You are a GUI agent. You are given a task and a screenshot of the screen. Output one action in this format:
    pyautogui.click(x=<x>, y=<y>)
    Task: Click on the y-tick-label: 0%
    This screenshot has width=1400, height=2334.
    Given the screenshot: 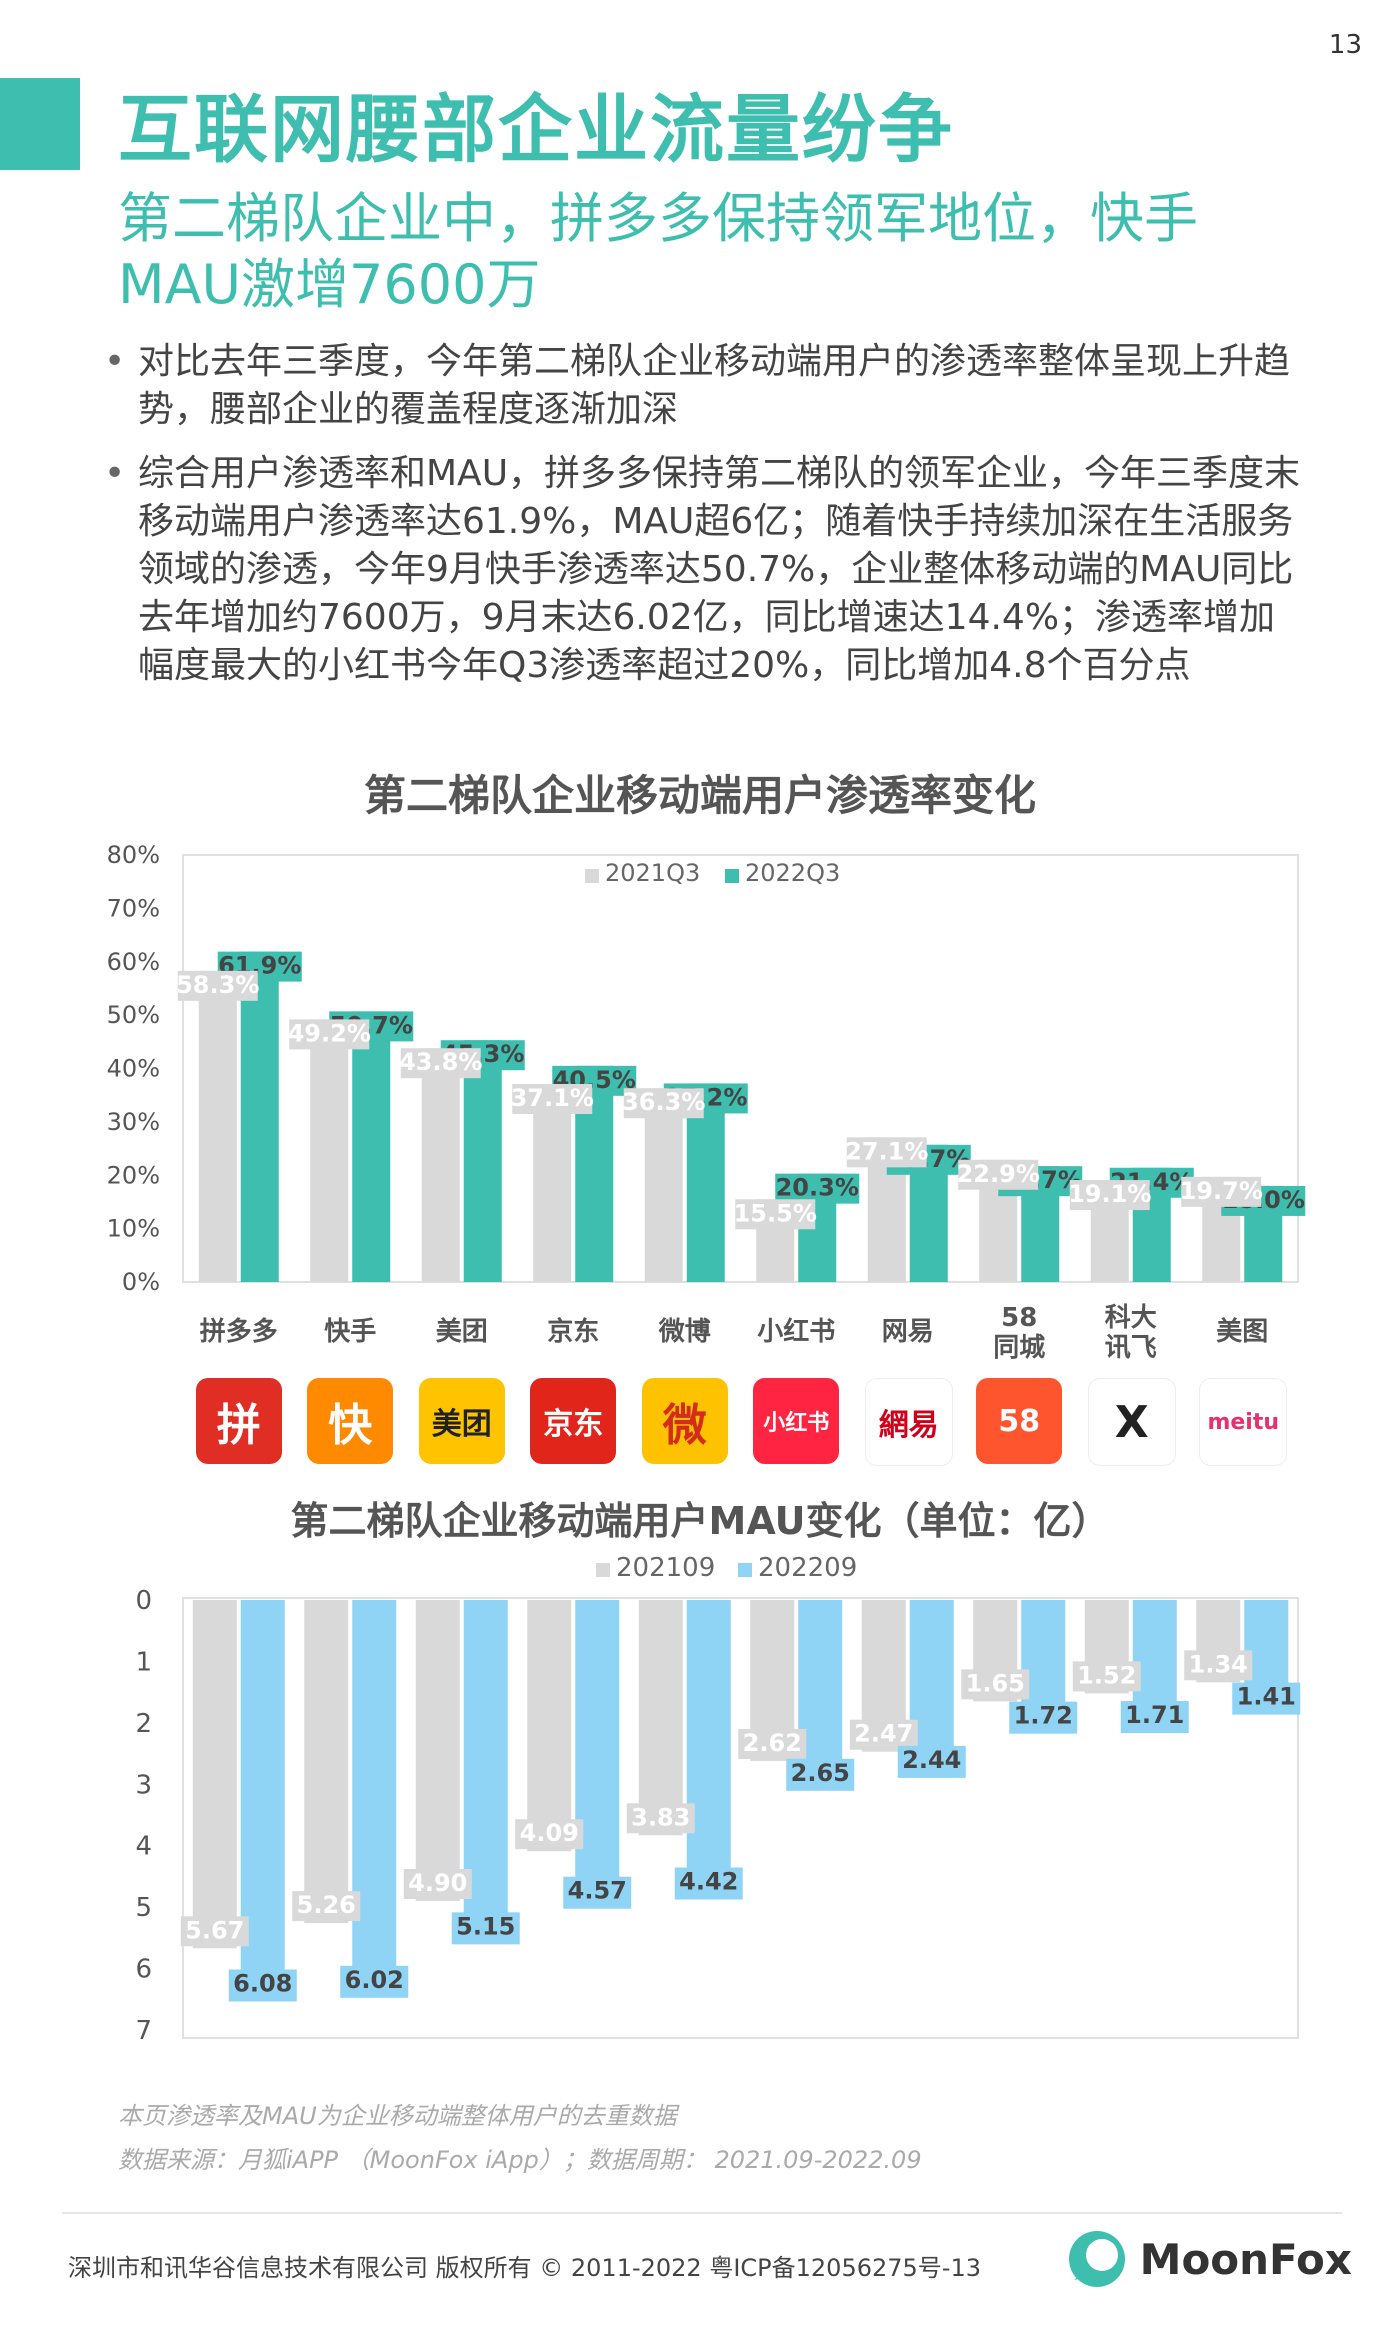 What is the action you would take?
    pyautogui.click(x=141, y=1282)
    